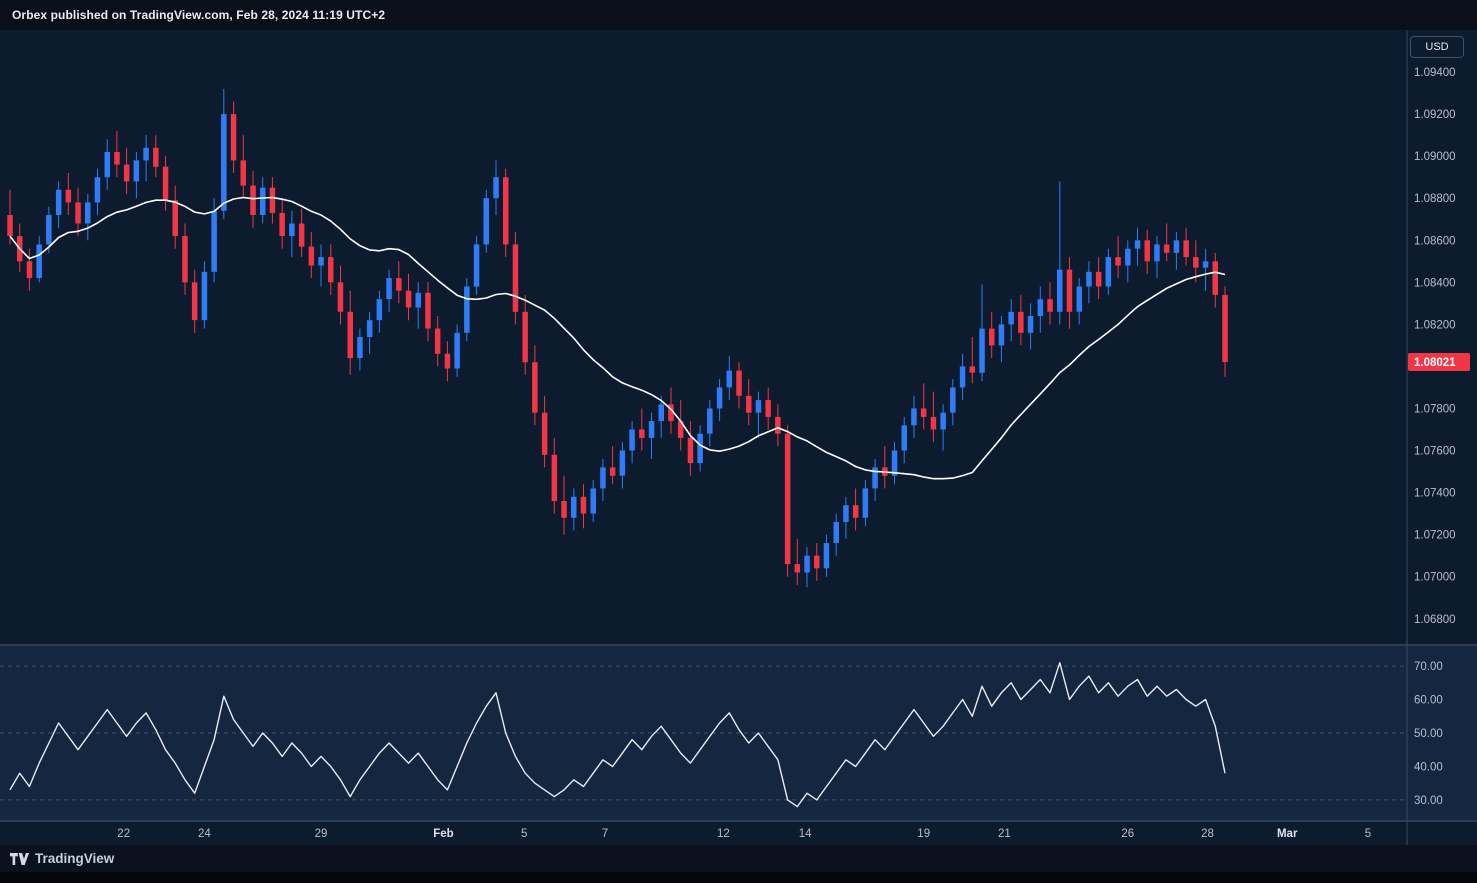 The height and width of the screenshot is (883, 1477). I want to click on svg-text: 1.08600, so click(1435, 241).